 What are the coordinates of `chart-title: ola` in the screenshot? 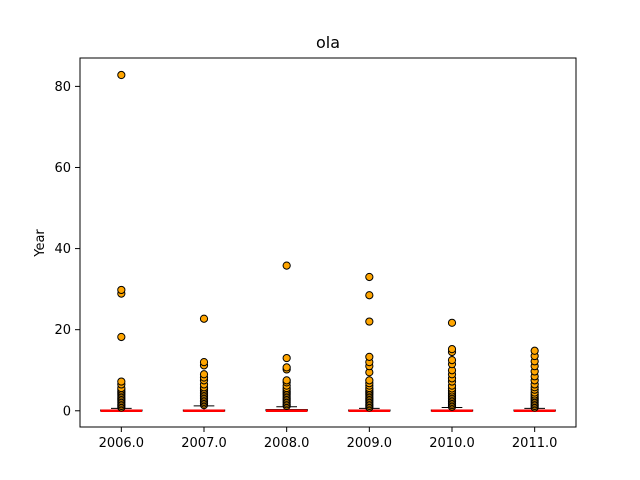 It's located at (328, 42).